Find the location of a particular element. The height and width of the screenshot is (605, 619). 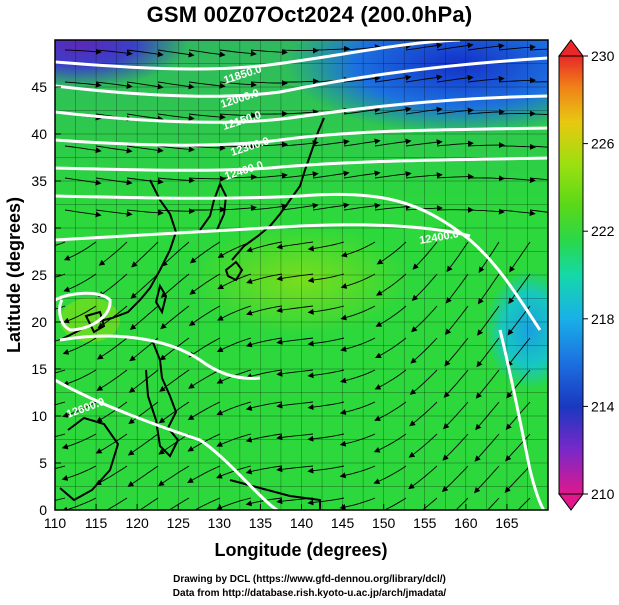

x-tick-label: 135 is located at coordinates (261, 523).